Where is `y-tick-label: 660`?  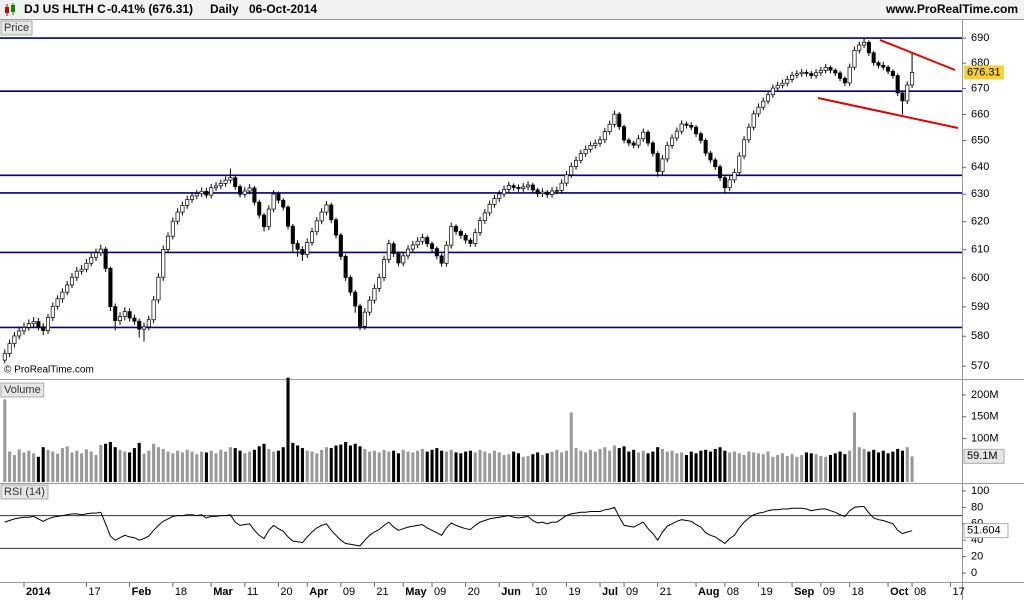
y-tick-label: 660 is located at coordinates (980, 114).